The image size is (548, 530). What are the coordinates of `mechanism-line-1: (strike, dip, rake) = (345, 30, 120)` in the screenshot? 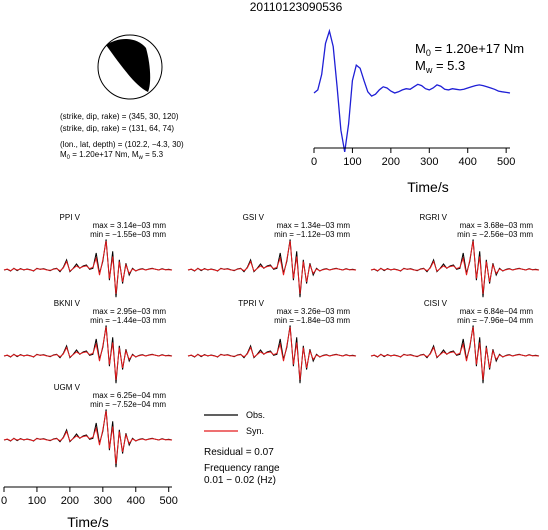 It's located at (119, 116).